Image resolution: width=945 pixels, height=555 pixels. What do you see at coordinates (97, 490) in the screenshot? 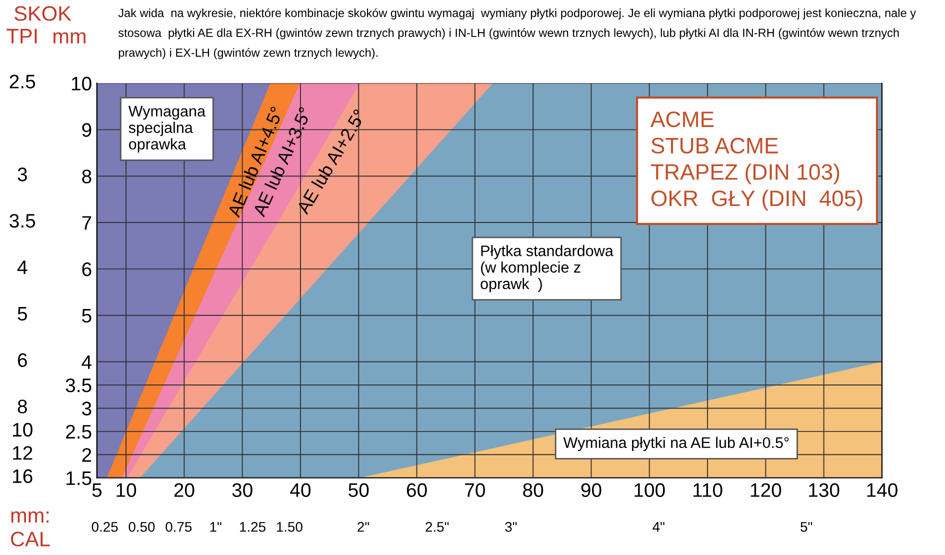
I see `x-tick-label: 5` at bounding box center [97, 490].